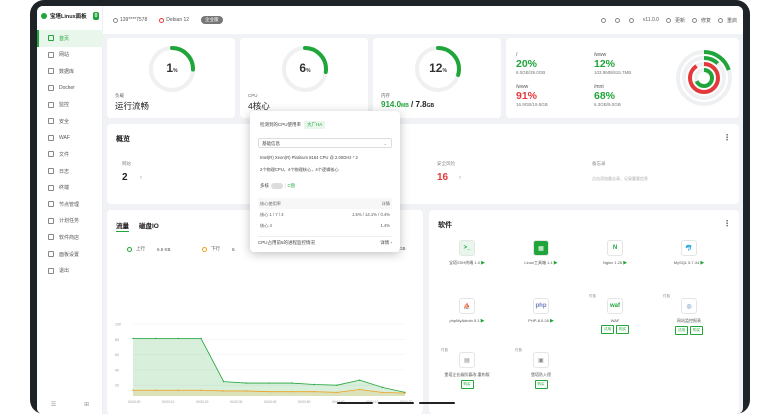 The height and width of the screenshot is (414, 779). I want to click on app-icon: ▣, so click(541, 360).